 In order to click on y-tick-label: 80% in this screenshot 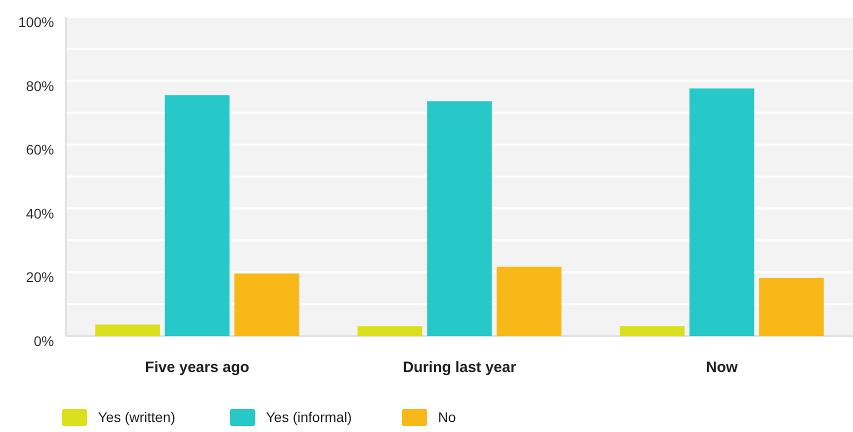, I will do `click(40, 86)`.